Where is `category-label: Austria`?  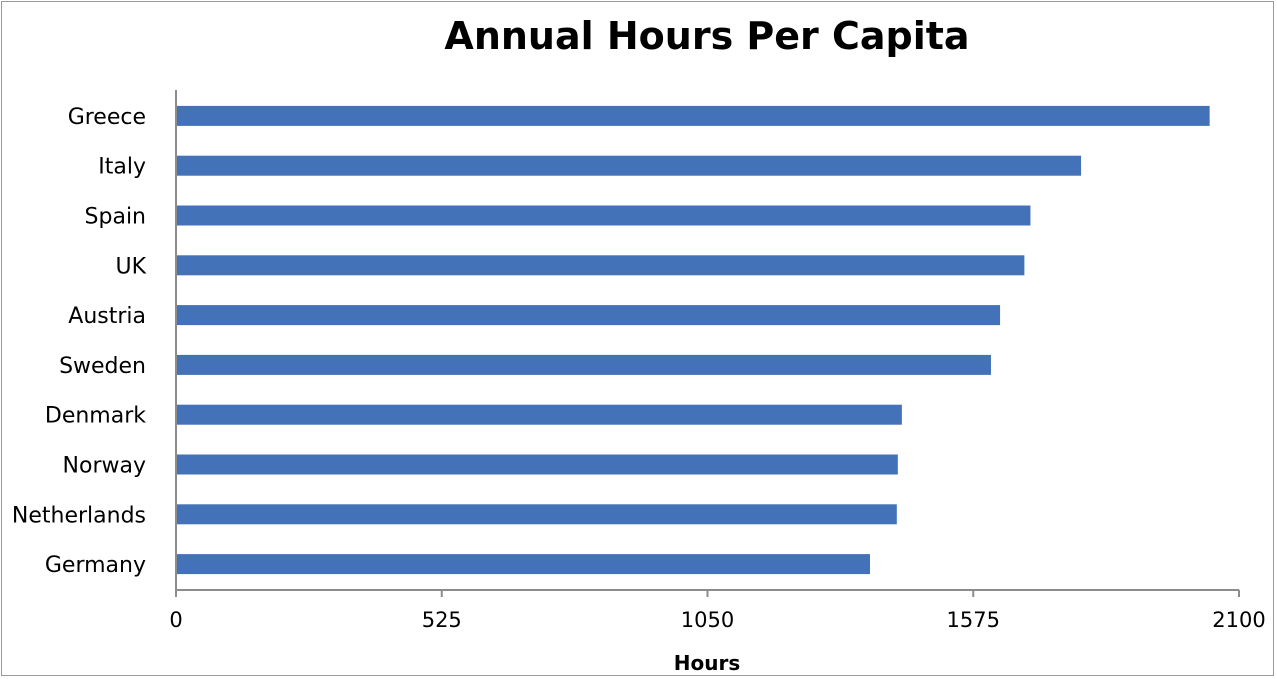 category-label: Austria is located at coordinates (107, 316).